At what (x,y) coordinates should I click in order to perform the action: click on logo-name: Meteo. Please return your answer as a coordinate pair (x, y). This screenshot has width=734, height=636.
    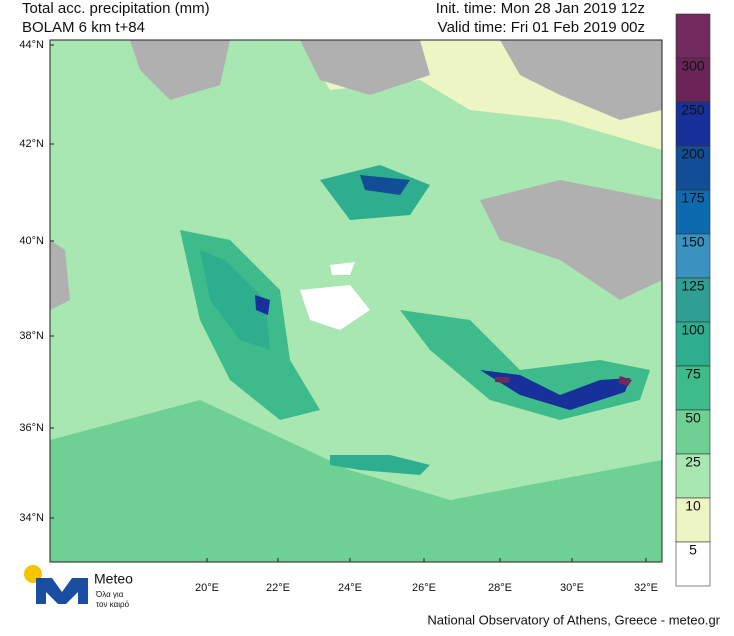
    Looking at the image, I should click on (113, 579).